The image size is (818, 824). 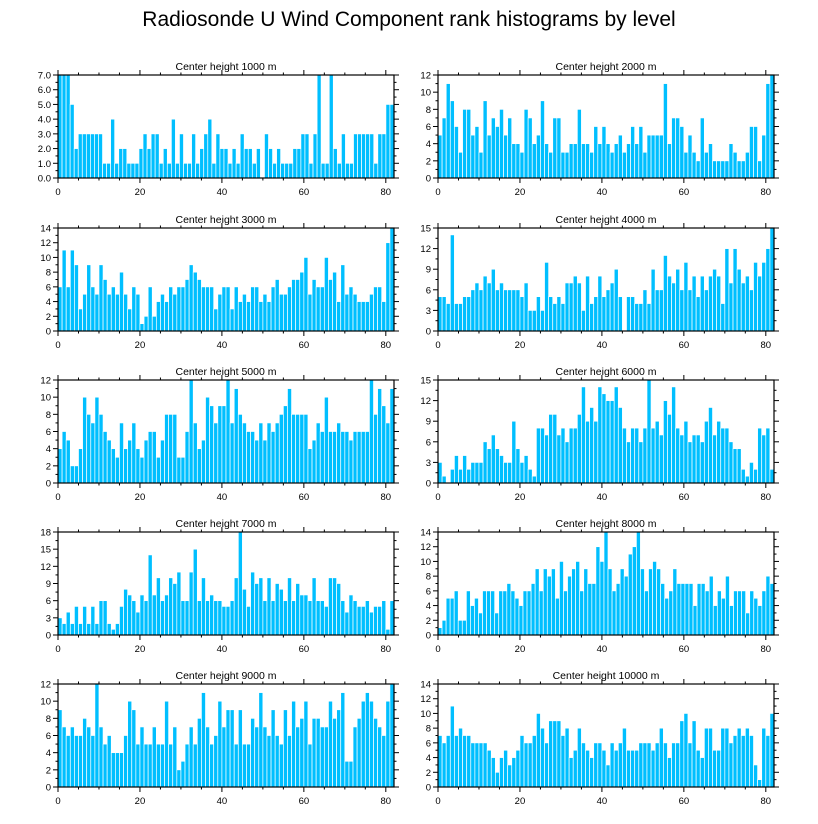 What do you see at coordinates (45, 229) in the screenshot?
I see `y-tick-label: 14` at bounding box center [45, 229].